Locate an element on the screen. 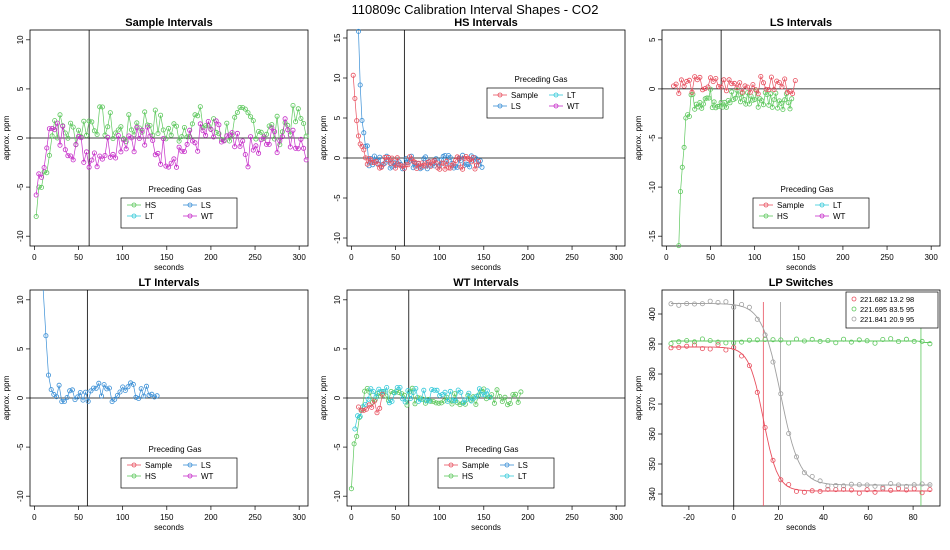 The width and height of the screenshot is (950, 550). x-tick-label: 100 is located at coordinates (123, 257).